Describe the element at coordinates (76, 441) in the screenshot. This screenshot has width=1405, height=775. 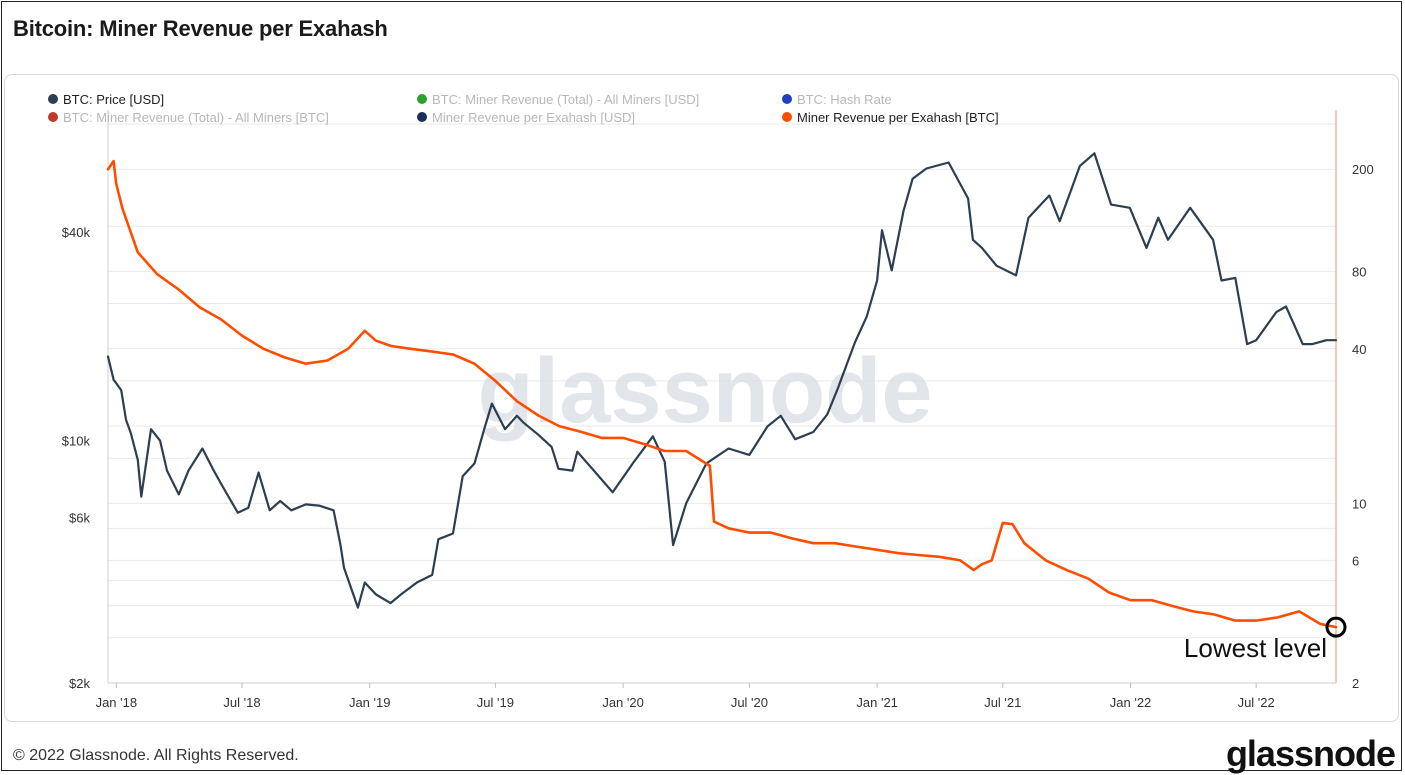
I see `y-left-tick-label: $10k` at that location.